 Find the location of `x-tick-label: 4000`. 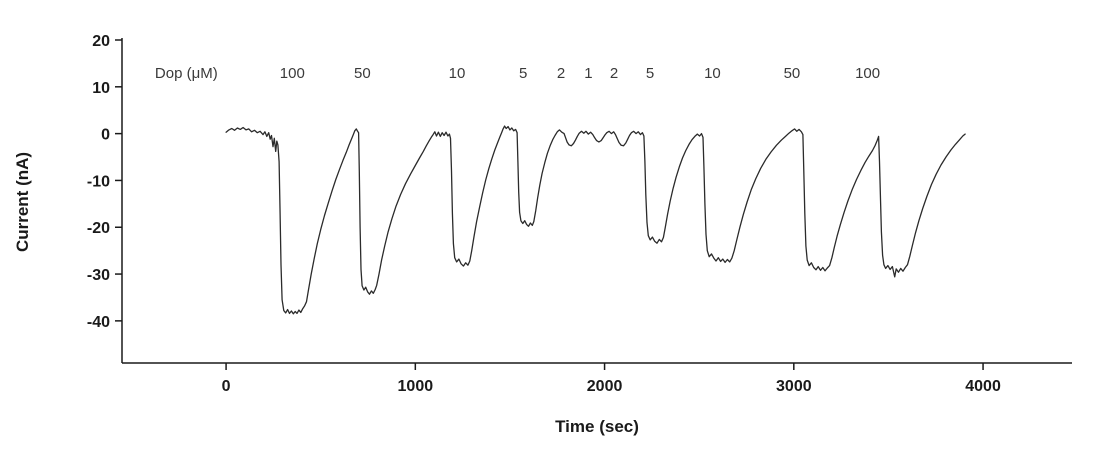

x-tick-label: 4000 is located at coordinates (983, 386).